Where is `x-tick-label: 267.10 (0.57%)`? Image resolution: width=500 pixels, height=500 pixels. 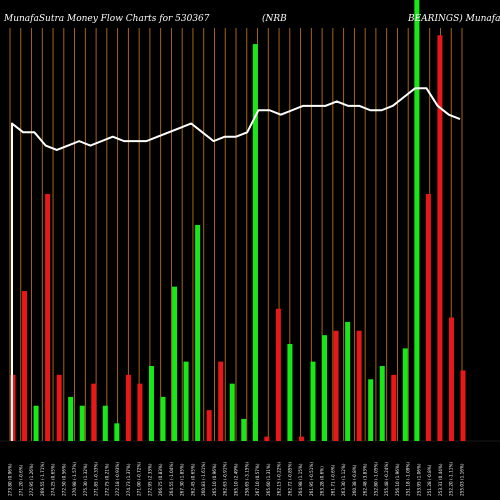
x-tick-label: 267.10 (0.57%) is located at coordinates (257, 479).